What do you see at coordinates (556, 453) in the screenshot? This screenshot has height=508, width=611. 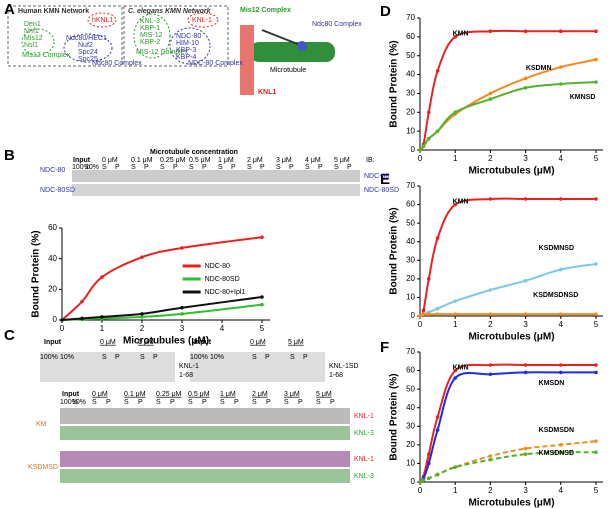 I see `series-label: KMSDNSD` at bounding box center [556, 453].